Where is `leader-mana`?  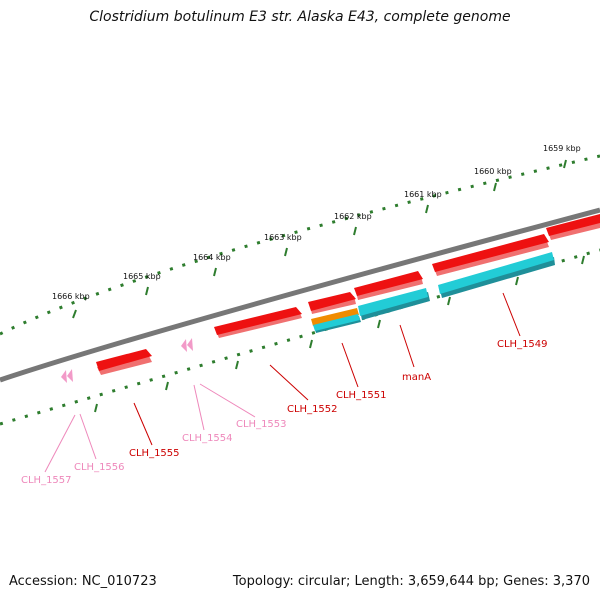
leader-mana is located at coordinates (407, 346).